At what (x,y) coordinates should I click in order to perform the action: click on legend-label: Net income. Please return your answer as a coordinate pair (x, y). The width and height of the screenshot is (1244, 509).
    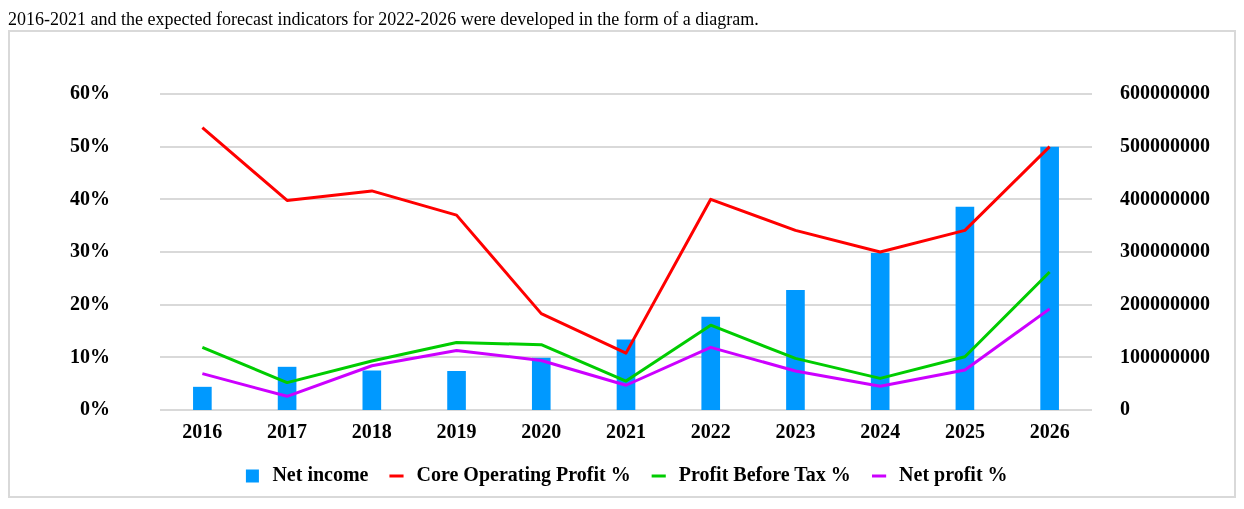
    Looking at the image, I should click on (320, 474).